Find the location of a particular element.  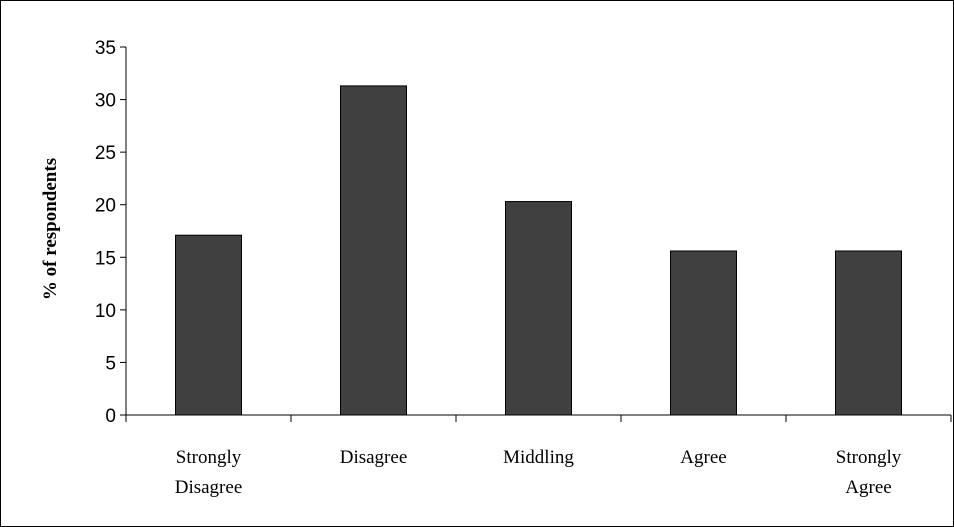

y-axis-title: % of respondents is located at coordinates (50, 229).